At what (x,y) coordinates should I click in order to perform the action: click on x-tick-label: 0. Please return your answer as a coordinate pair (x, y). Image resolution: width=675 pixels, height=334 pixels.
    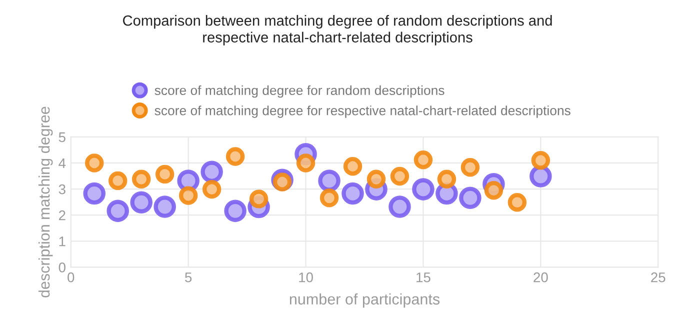
    Looking at the image, I should click on (71, 277).